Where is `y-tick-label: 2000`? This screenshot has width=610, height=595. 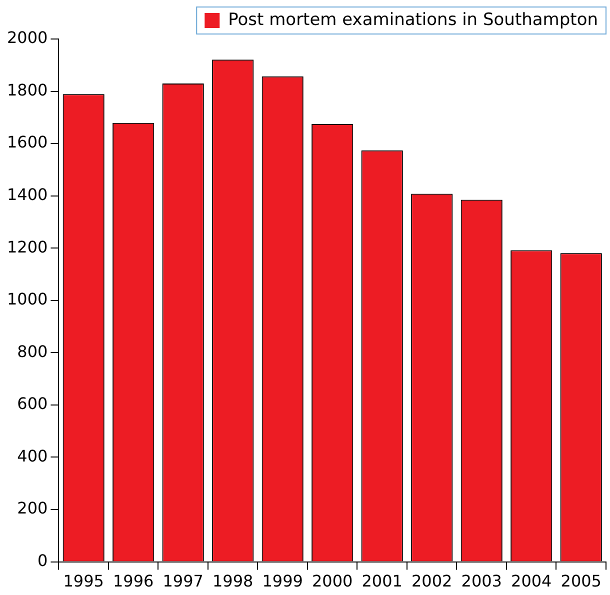
y-tick-label: 2000 is located at coordinates (27, 38).